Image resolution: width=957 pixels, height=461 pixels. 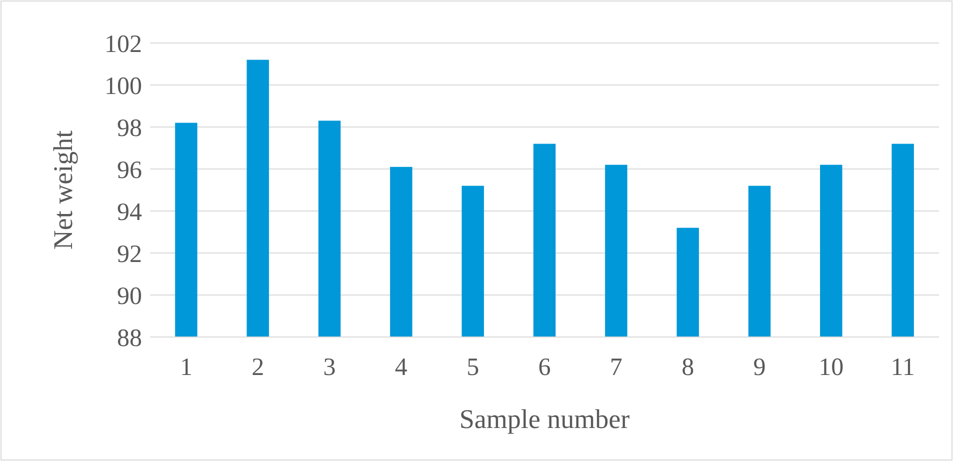 What do you see at coordinates (688, 367) in the screenshot?
I see `x-tick-label: 8` at bounding box center [688, 367].